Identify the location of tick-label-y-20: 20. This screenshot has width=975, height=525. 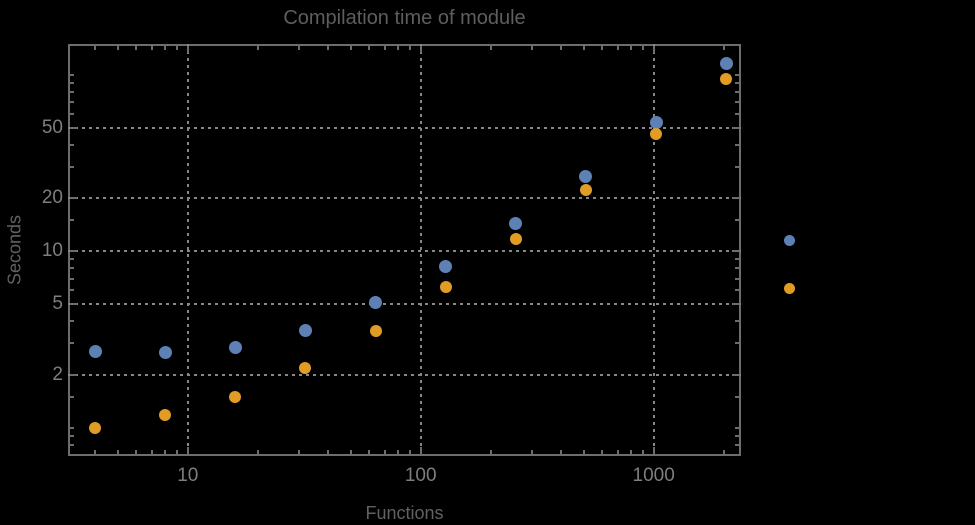
(52, 198).